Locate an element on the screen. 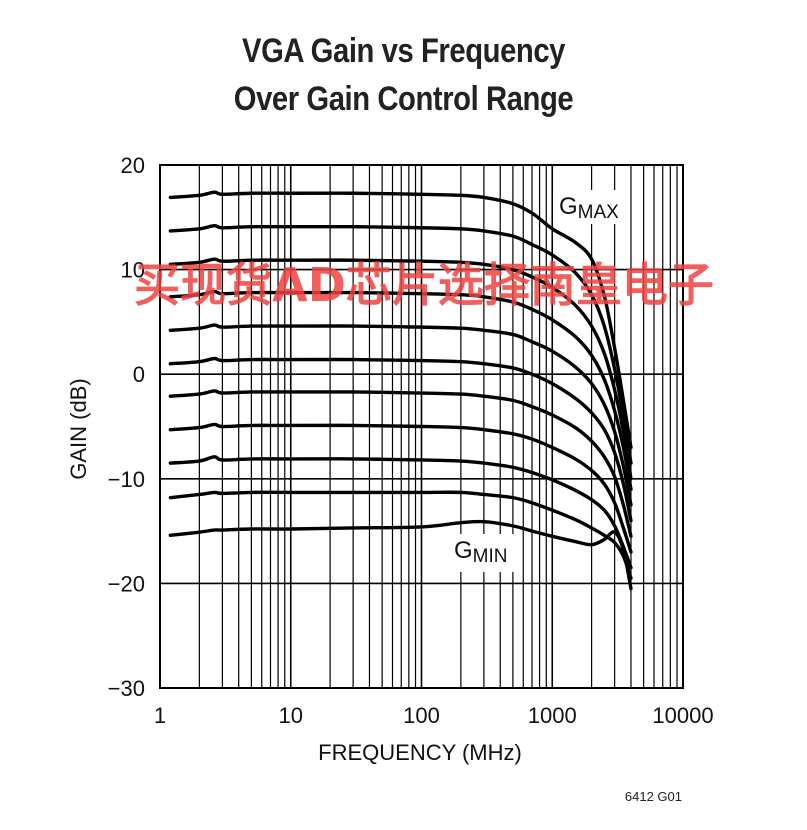  x-tick-label: 10000 is located at coordinates (682, 715).